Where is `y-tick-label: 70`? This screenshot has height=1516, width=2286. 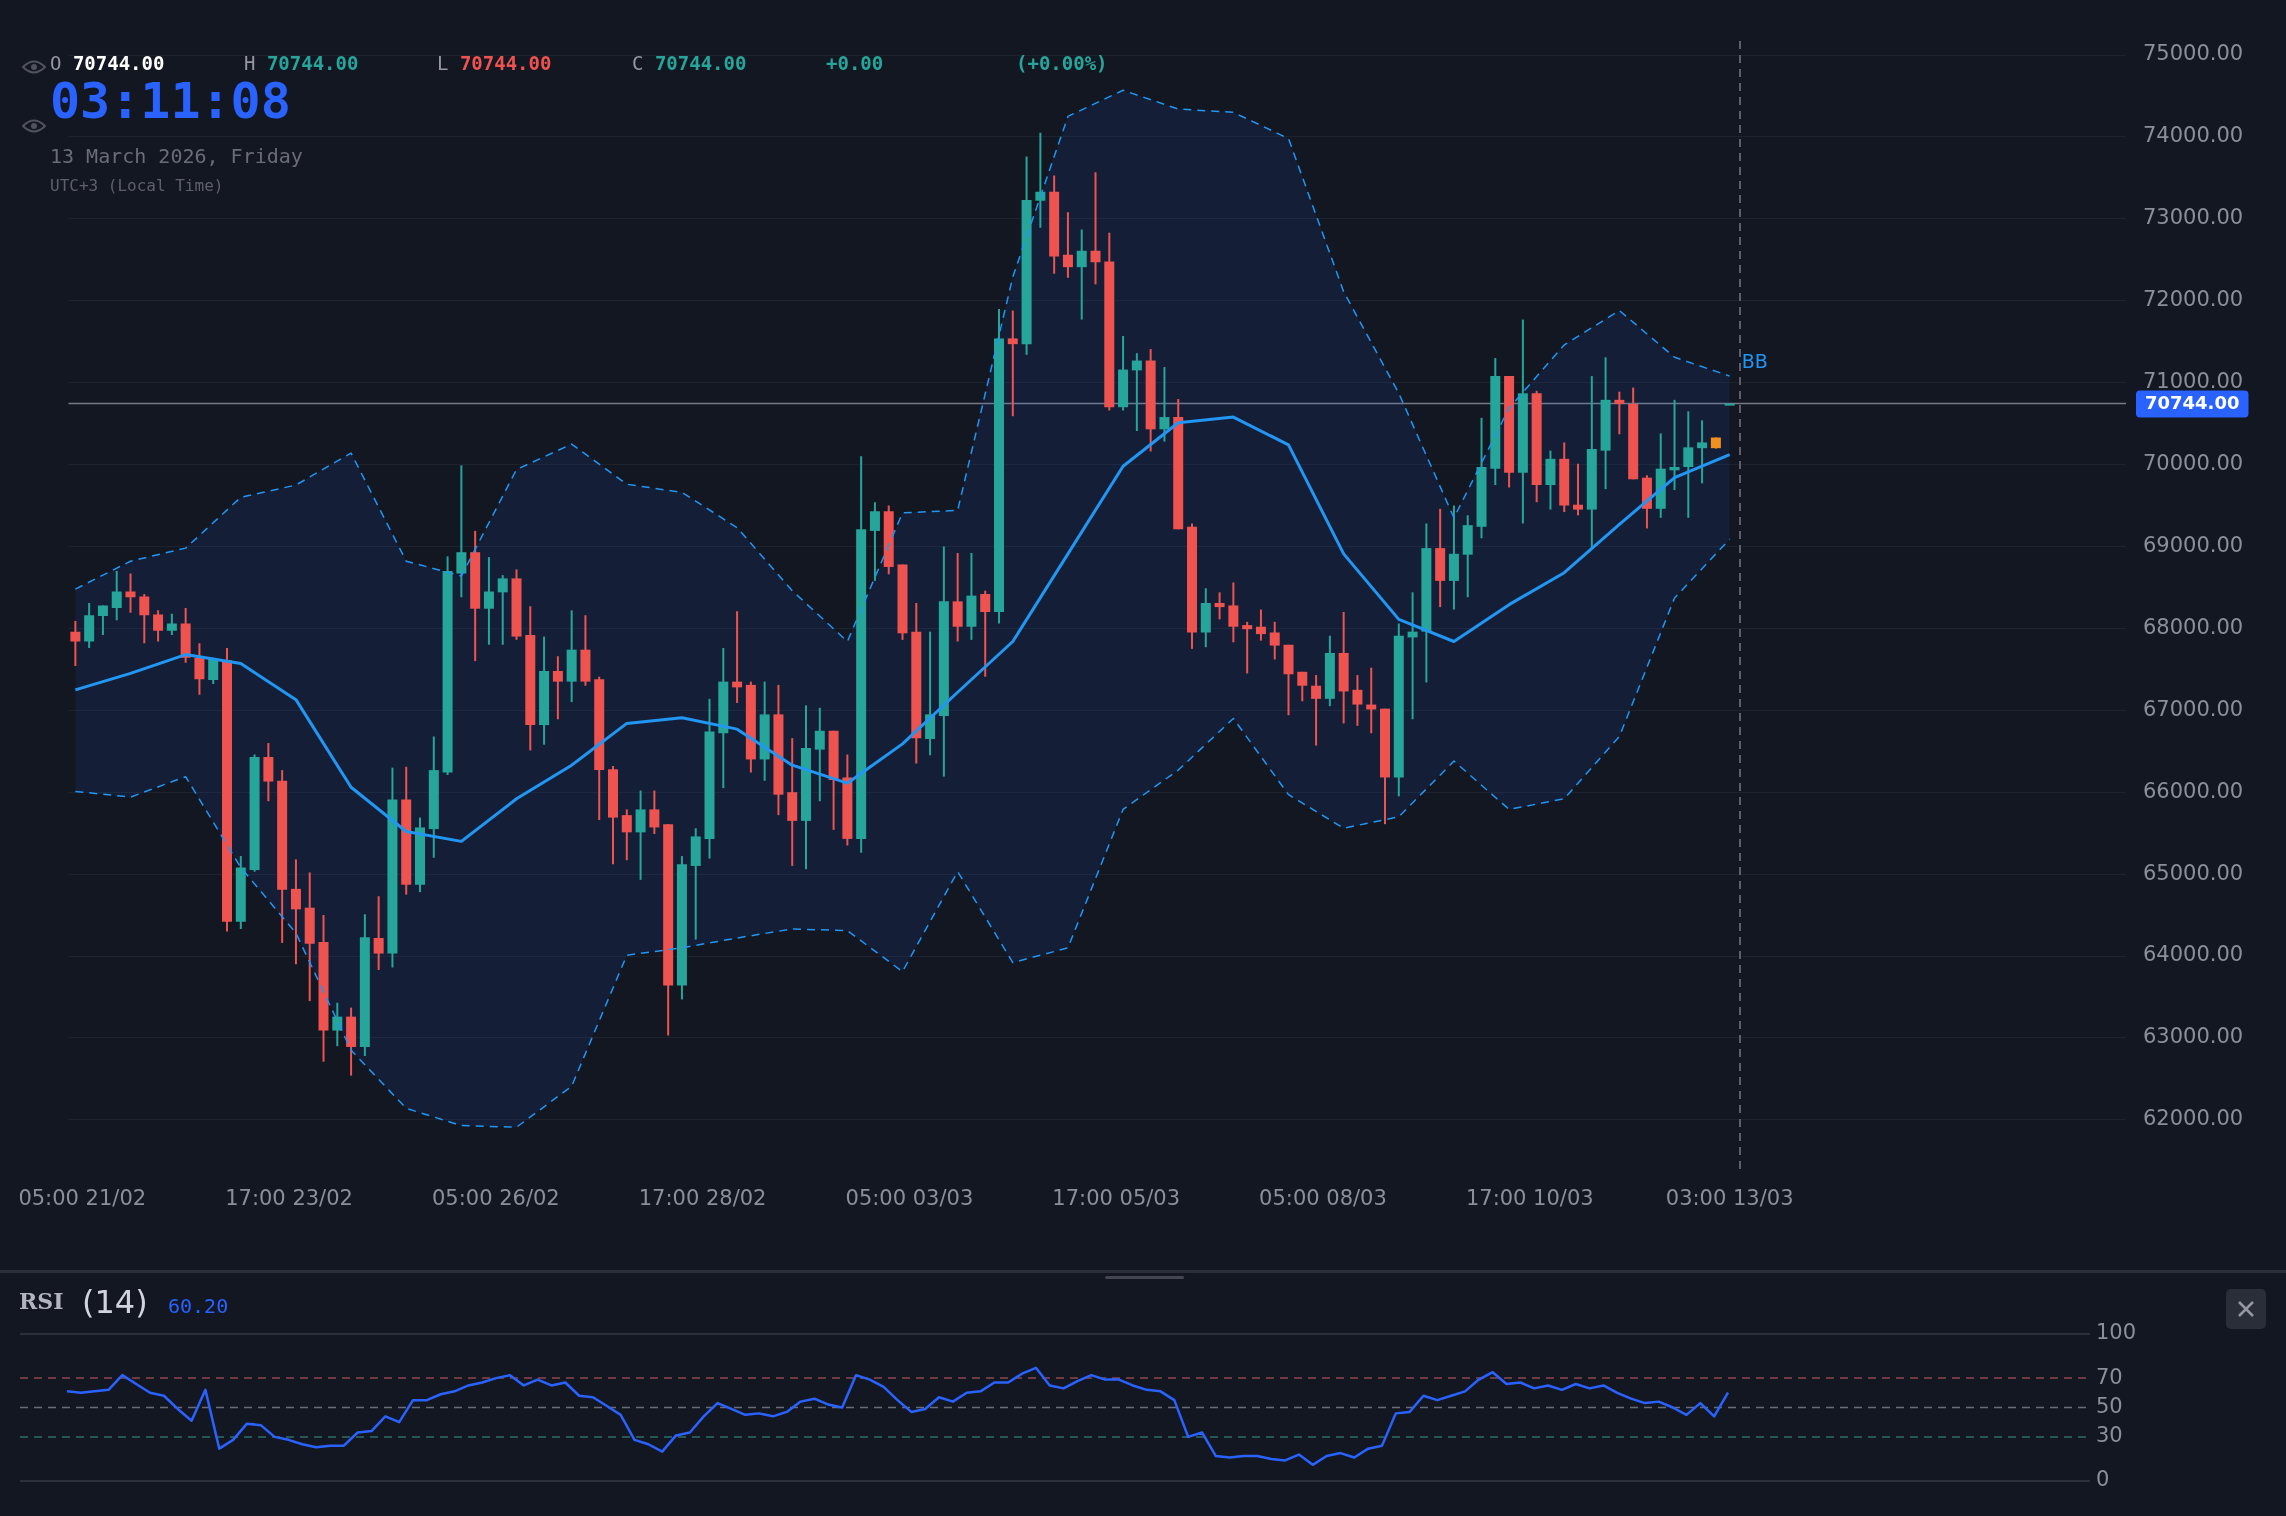
y-tick-label: 70 is located at coordinates (2109, 1376).